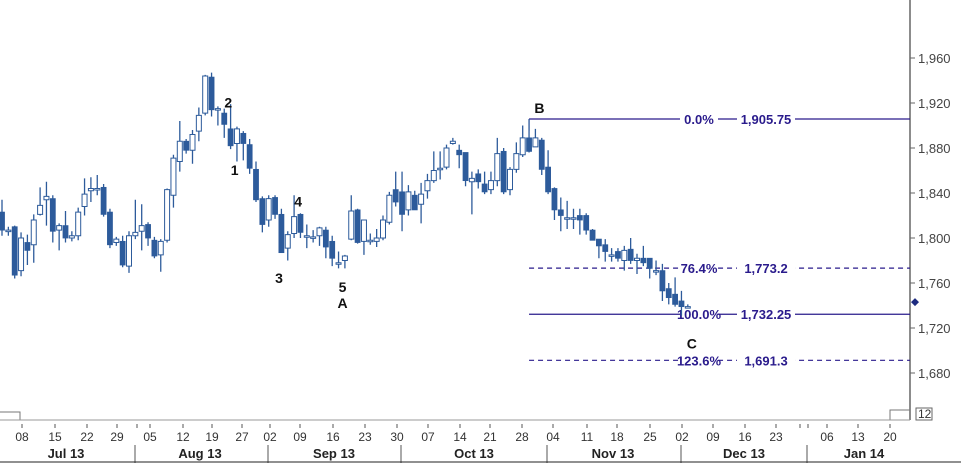 Image resolution: width=961 pixels, height=463 pixels. Describe the element at coordinates (365, 437) in the screenshot. I see `x-day-label: 23` at that location.